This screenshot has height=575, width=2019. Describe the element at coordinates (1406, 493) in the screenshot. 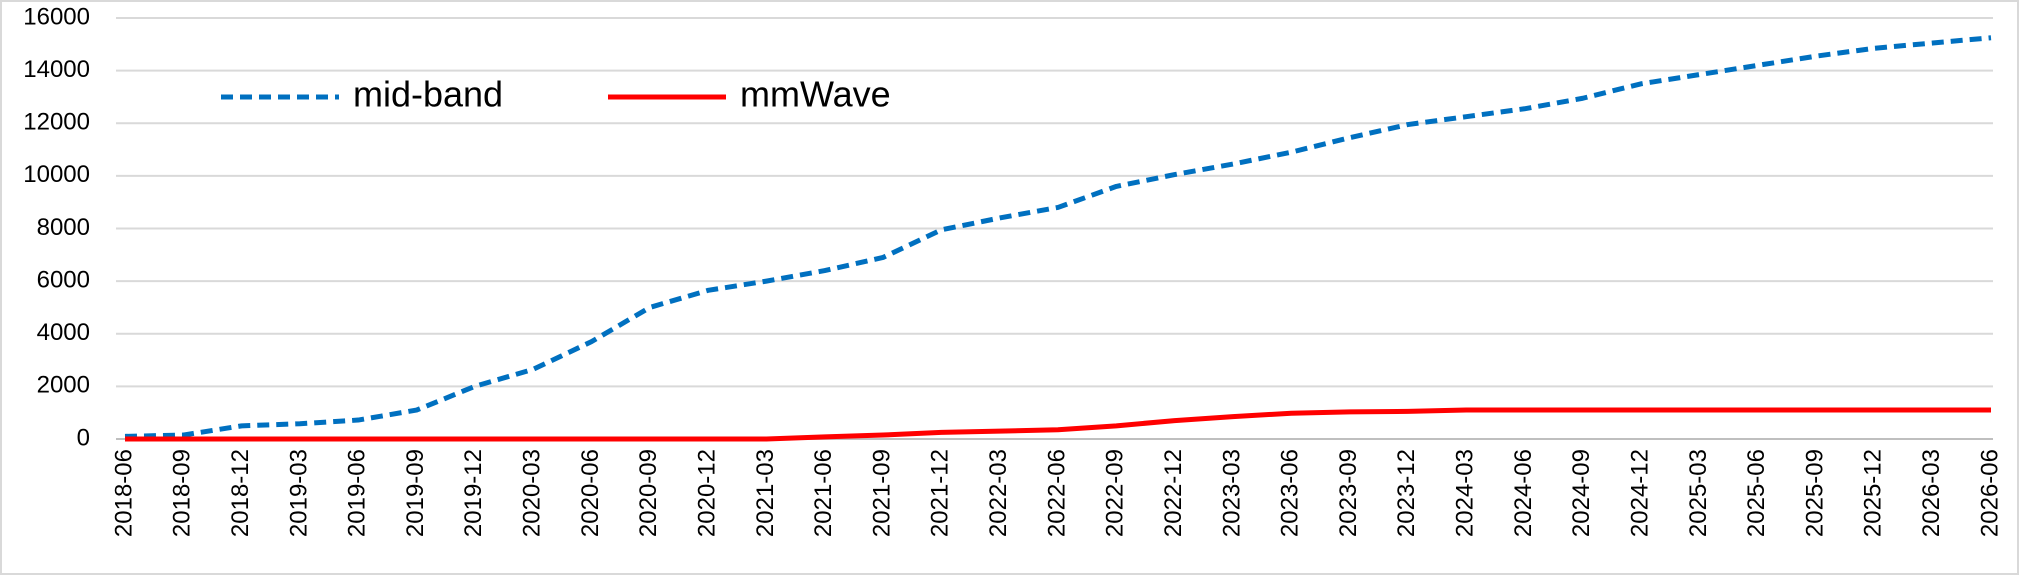

I see `x-tick-label: 2023-12` at that location.